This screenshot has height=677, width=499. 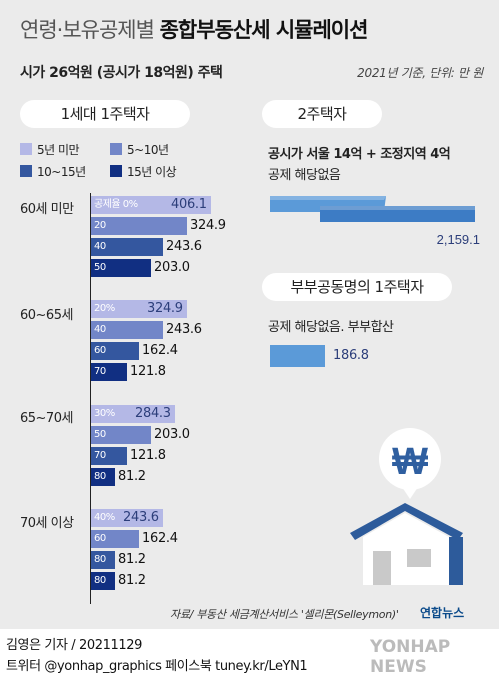 I want to click on title-main: 종합부동산세 시뮬레이션, so click(x=264, y=30).